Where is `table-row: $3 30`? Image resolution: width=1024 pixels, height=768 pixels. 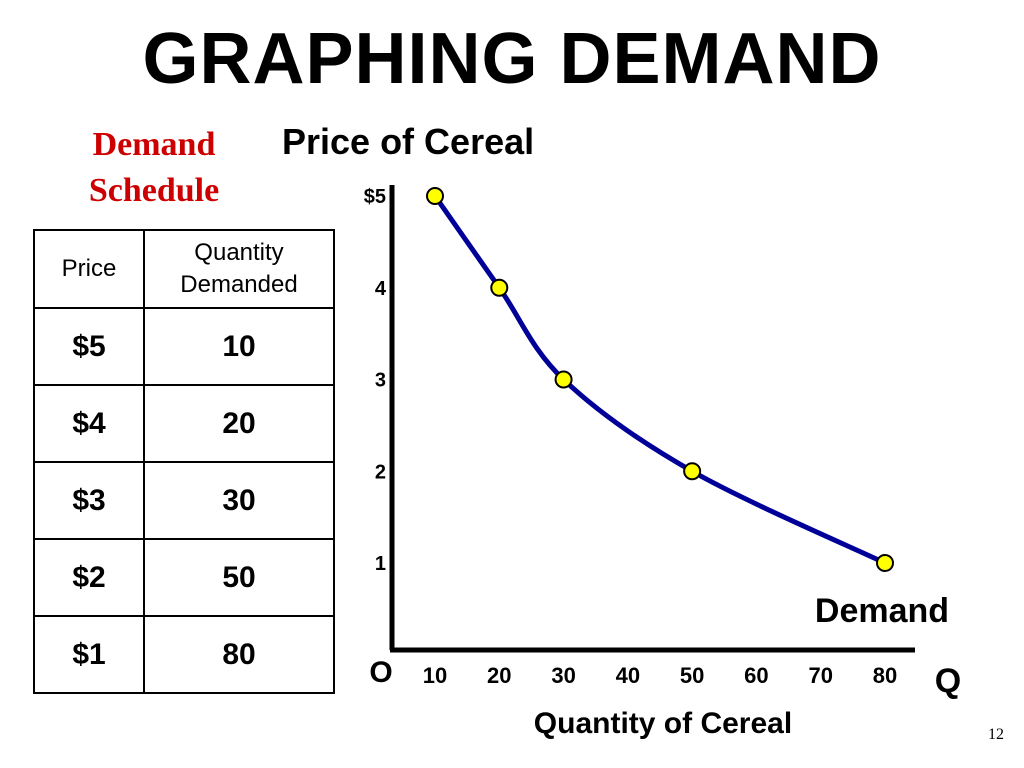 table-row: $3 30 is located at coordinates (184, 500).